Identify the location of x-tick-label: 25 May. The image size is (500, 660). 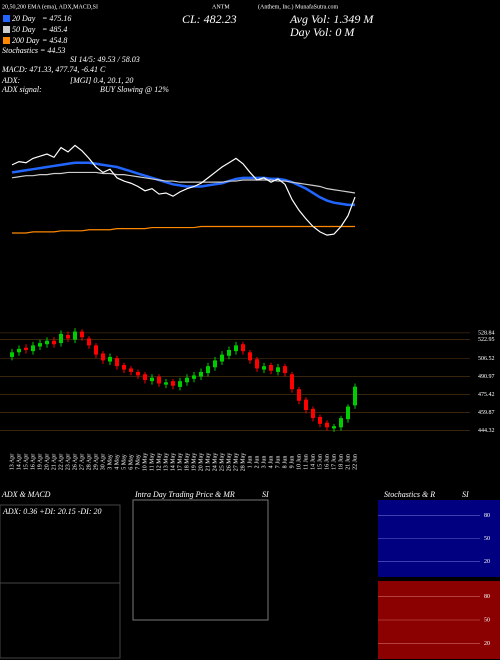
(222, 462).